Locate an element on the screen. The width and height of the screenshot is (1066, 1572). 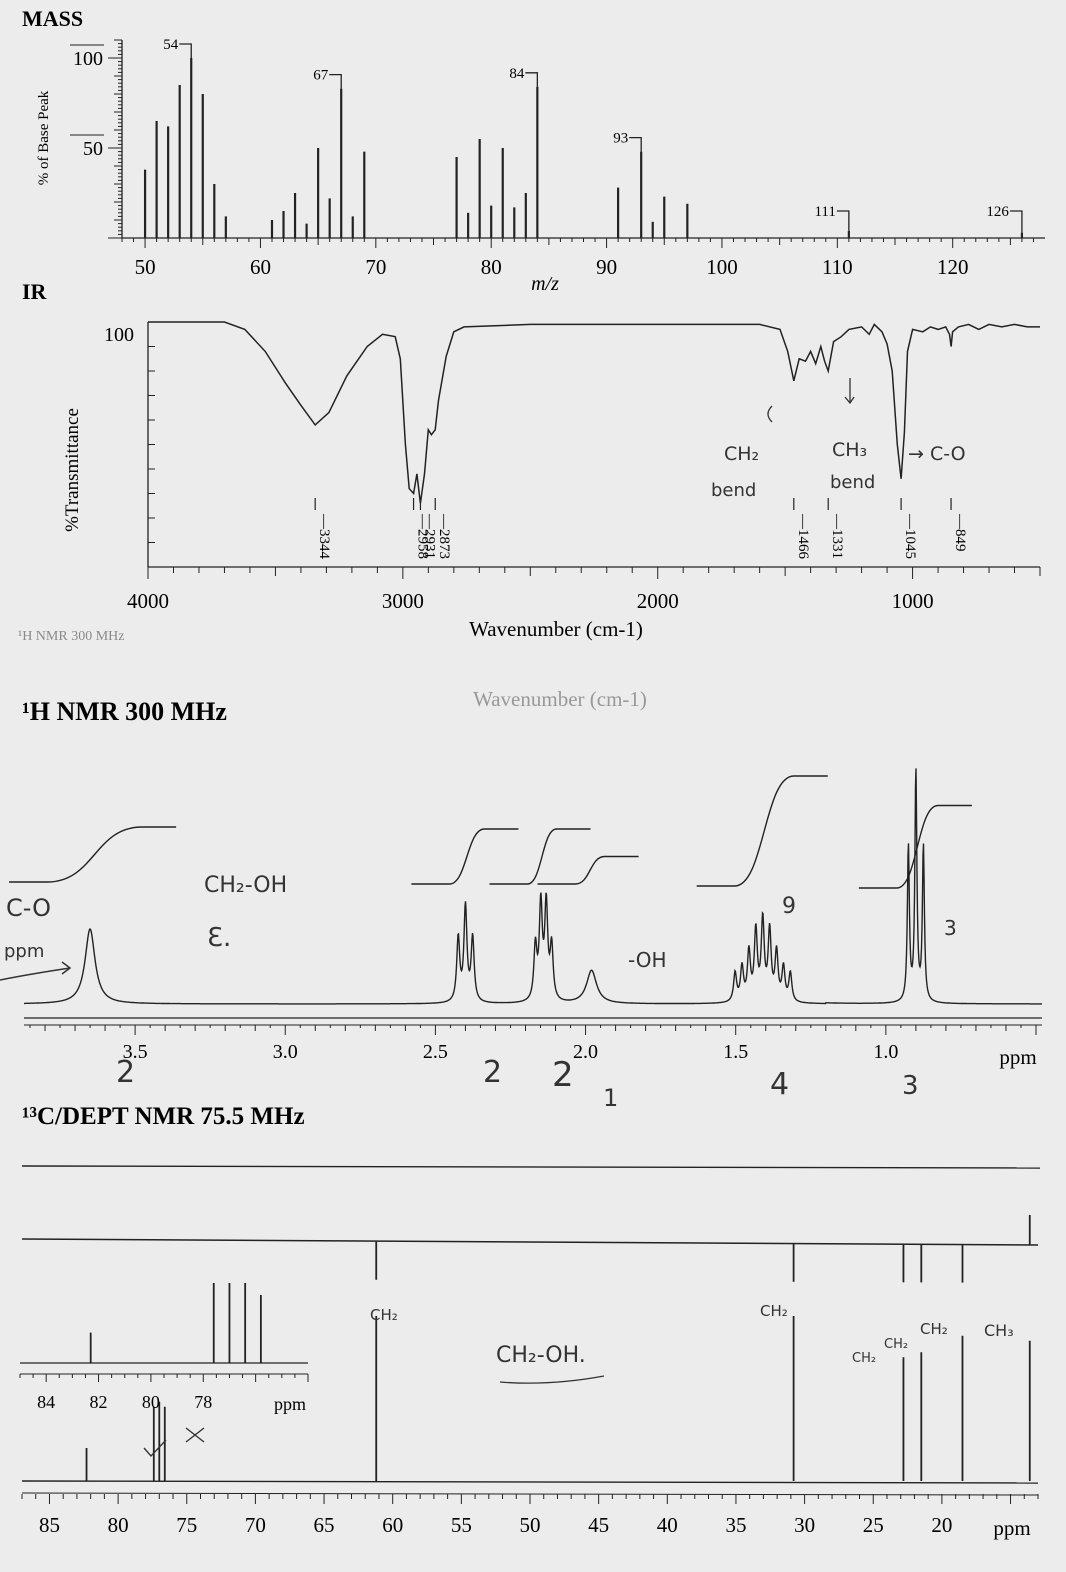
ir-x-label: Wavenumber (cm-1) is located at coordinates (556, 629).